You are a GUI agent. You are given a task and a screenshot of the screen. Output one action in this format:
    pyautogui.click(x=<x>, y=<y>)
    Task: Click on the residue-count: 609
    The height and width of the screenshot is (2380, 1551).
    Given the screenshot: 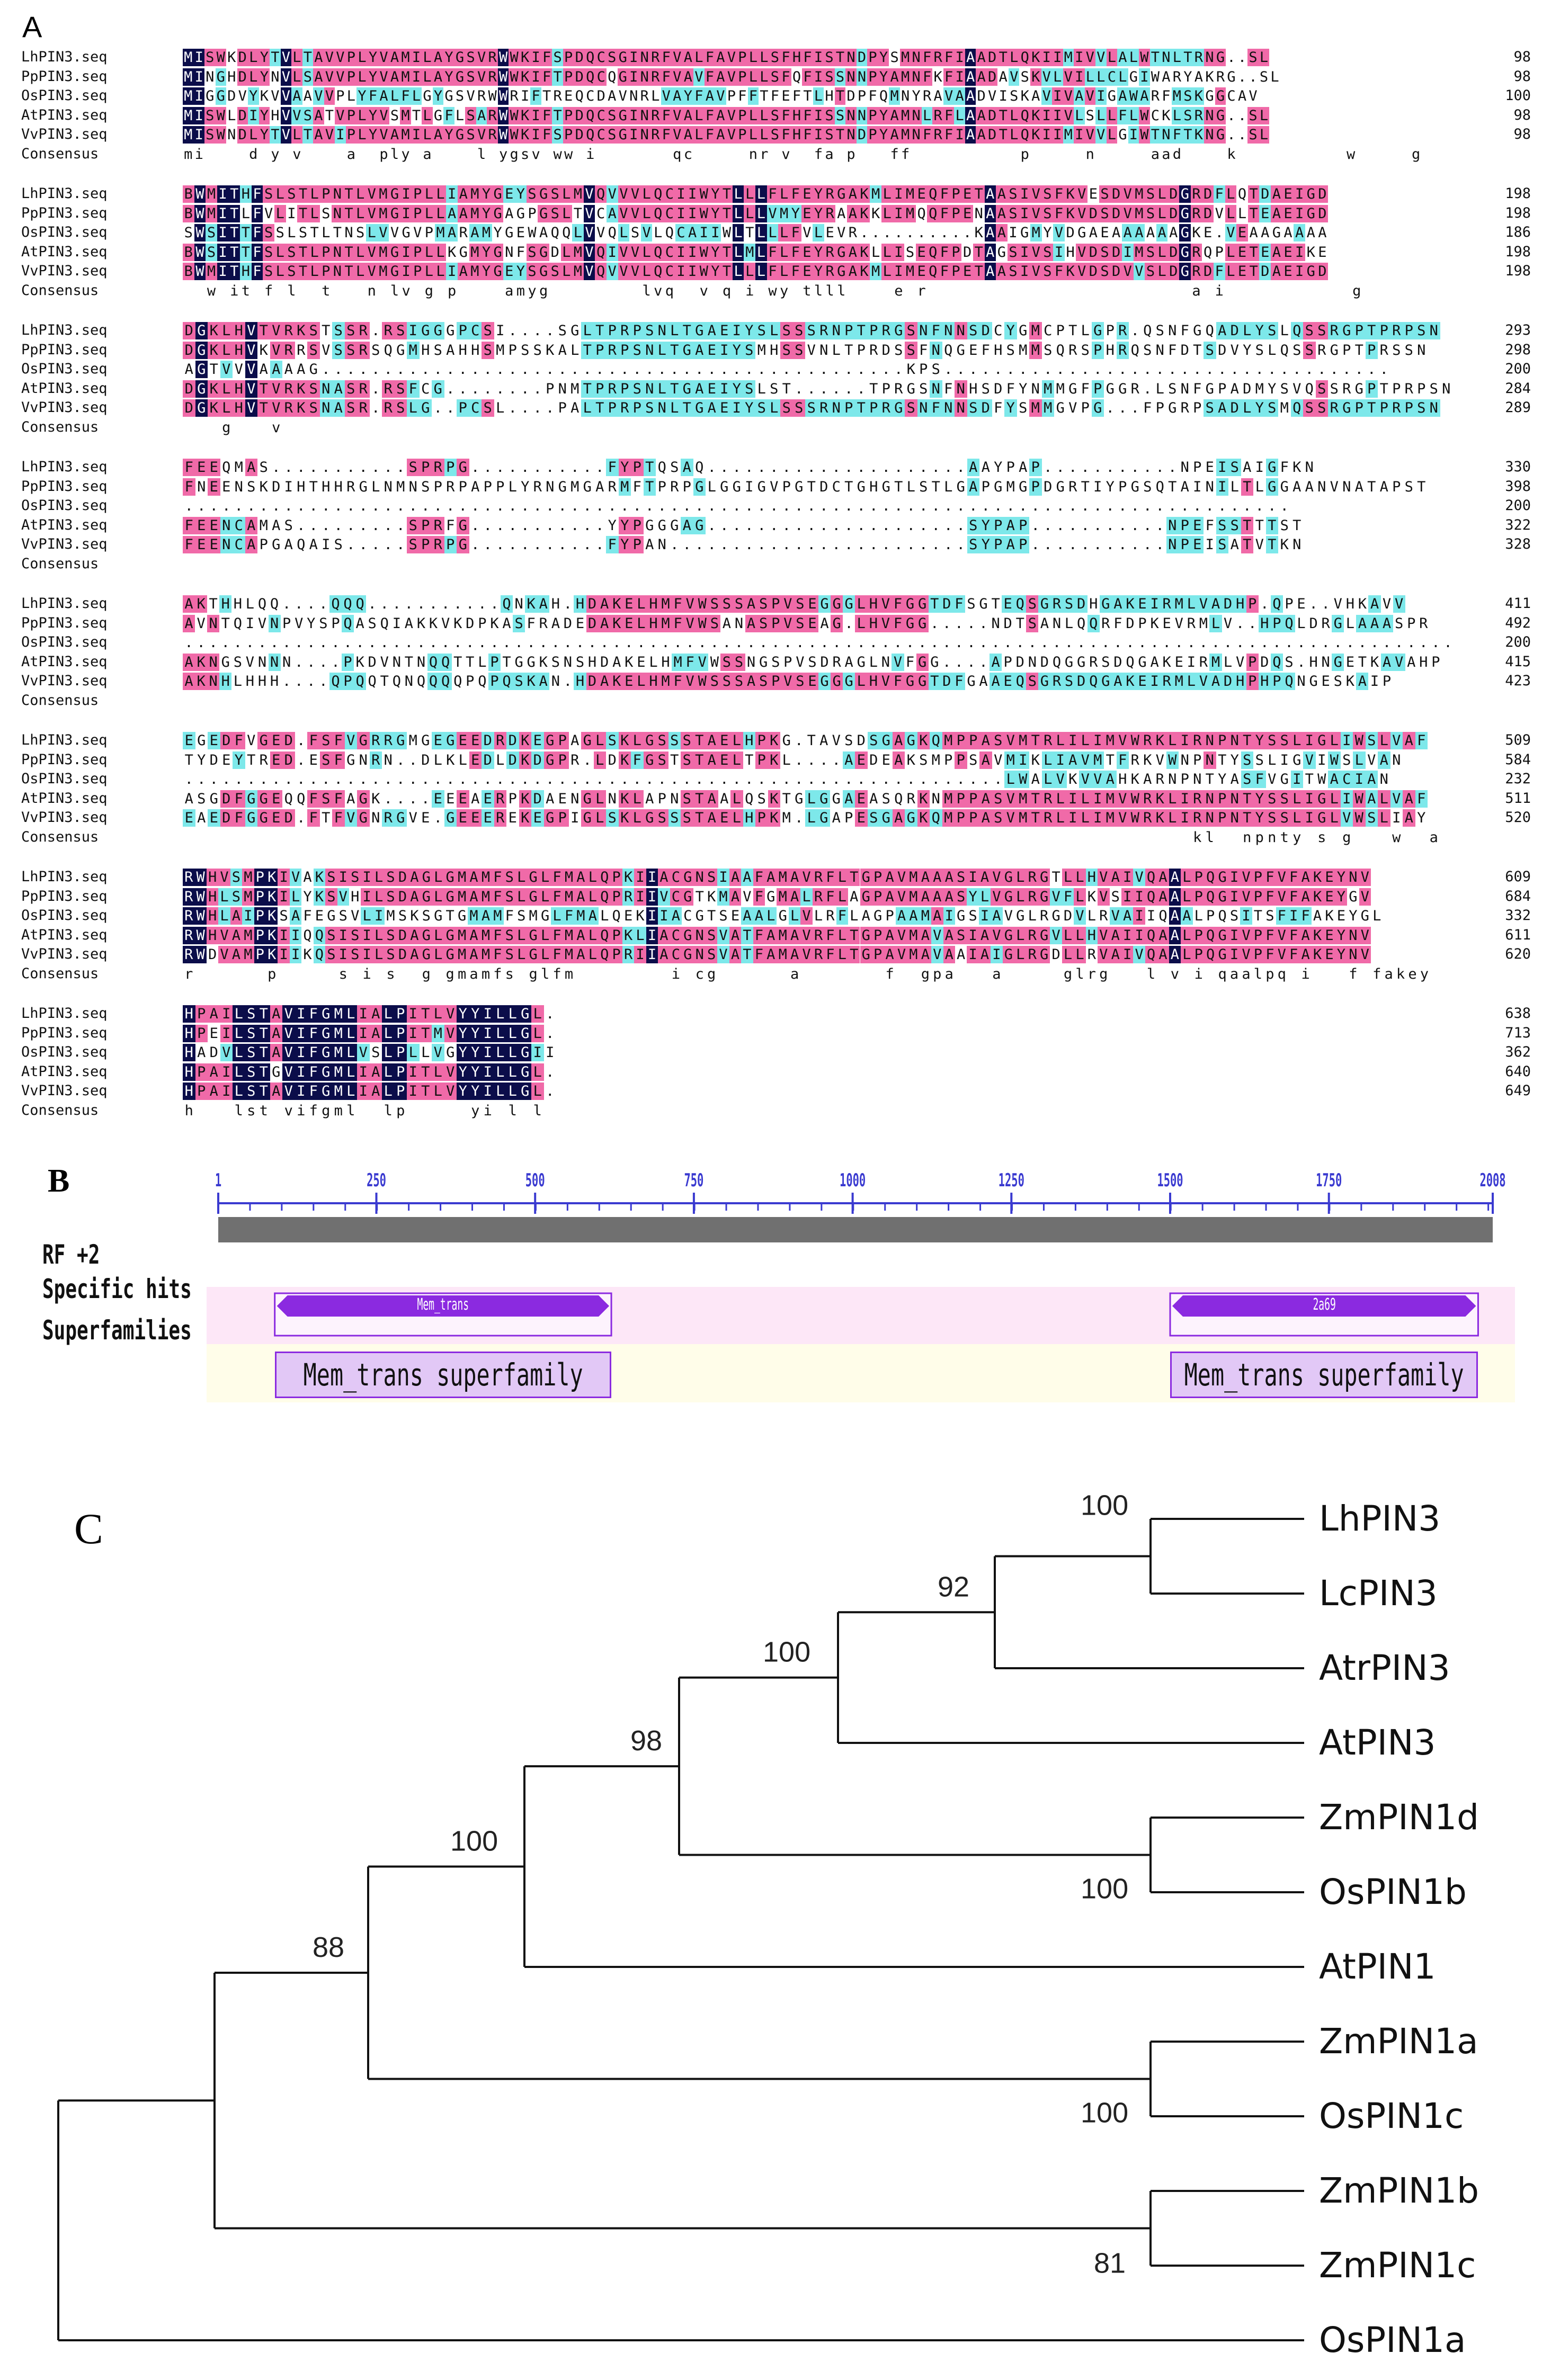 What is the action you would take?
    pyautogui.click(x=1518, y=877)
    